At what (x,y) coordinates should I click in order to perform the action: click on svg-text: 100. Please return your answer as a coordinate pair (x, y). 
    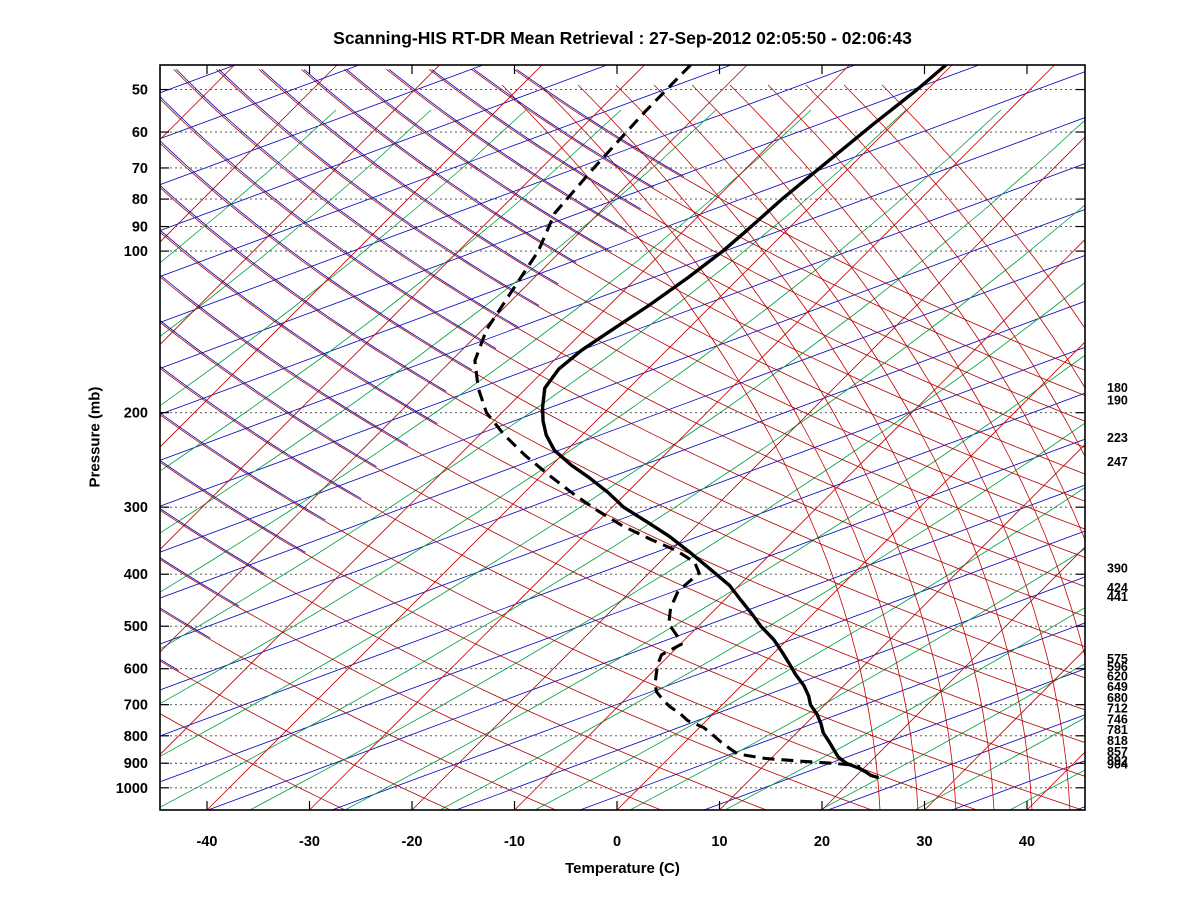
    Looking at the image, I should click on (136, 252).